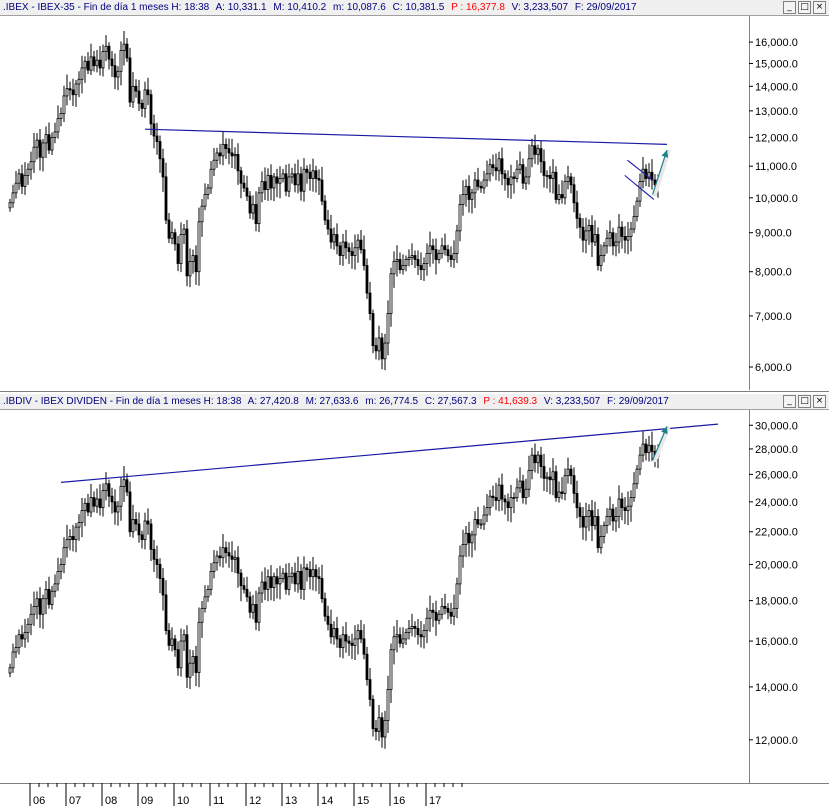 The width and height of the screenshot is (829, 806). I want to click on ibex-min-label: m:, so click(339, 7).